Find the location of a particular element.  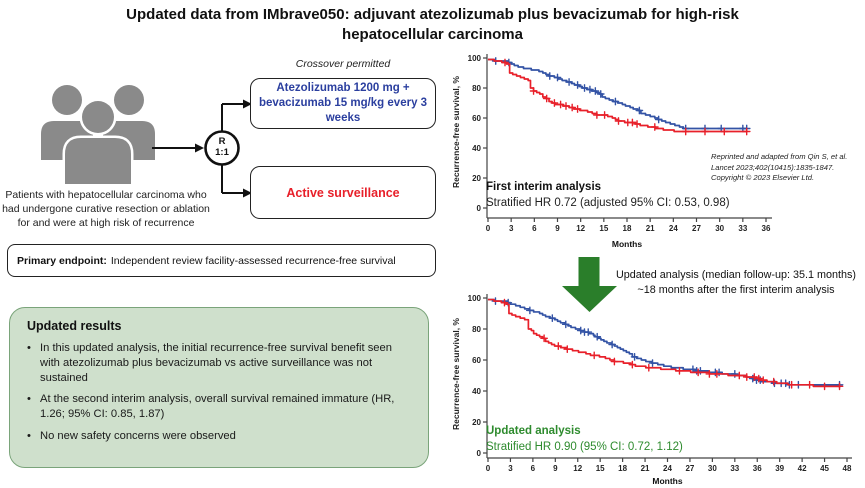

results-bullet: No new safety concerns were observed is located at coordinates (220, 436).